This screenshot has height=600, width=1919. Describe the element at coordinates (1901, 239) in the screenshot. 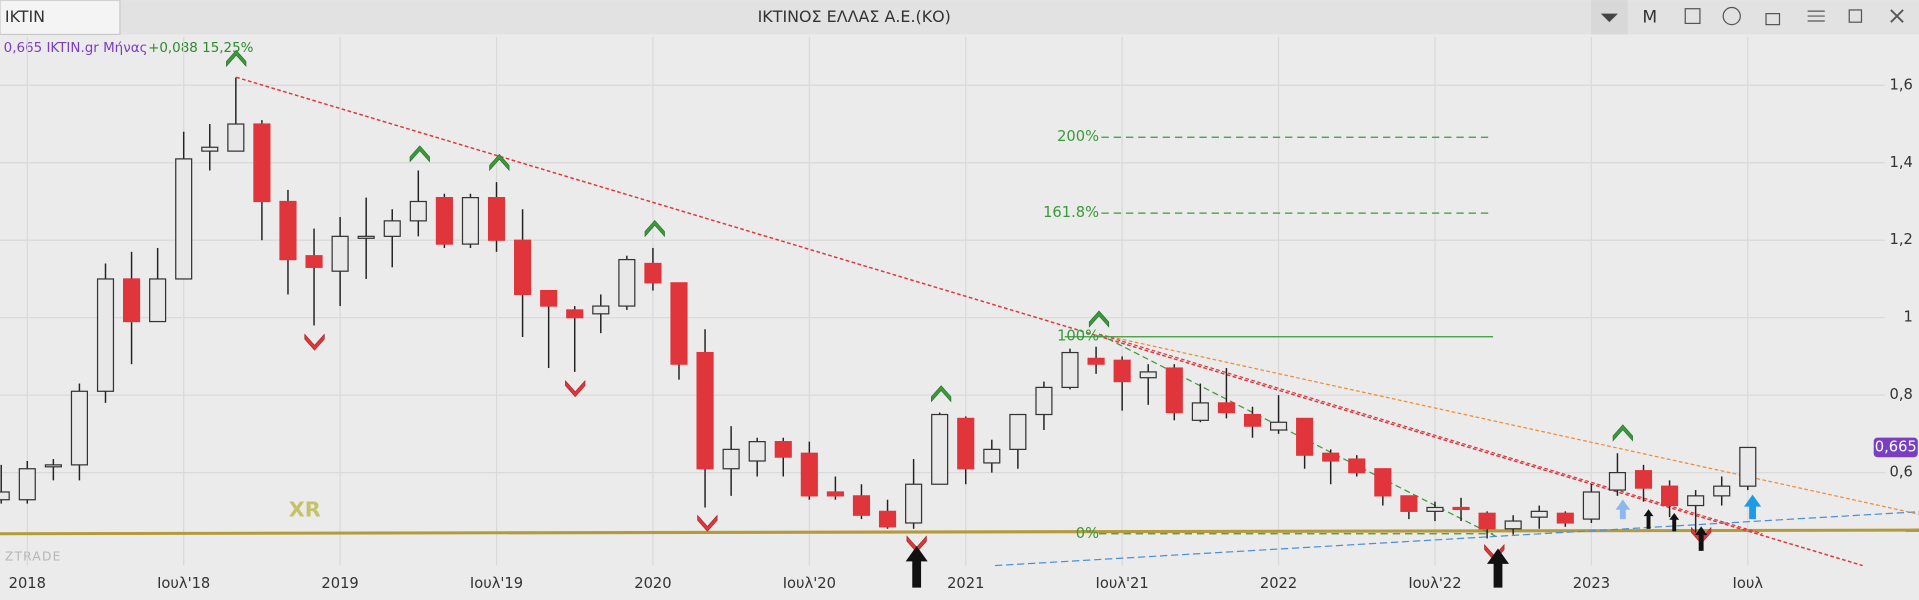

I see `y-tick-label: 1,2` at that location.